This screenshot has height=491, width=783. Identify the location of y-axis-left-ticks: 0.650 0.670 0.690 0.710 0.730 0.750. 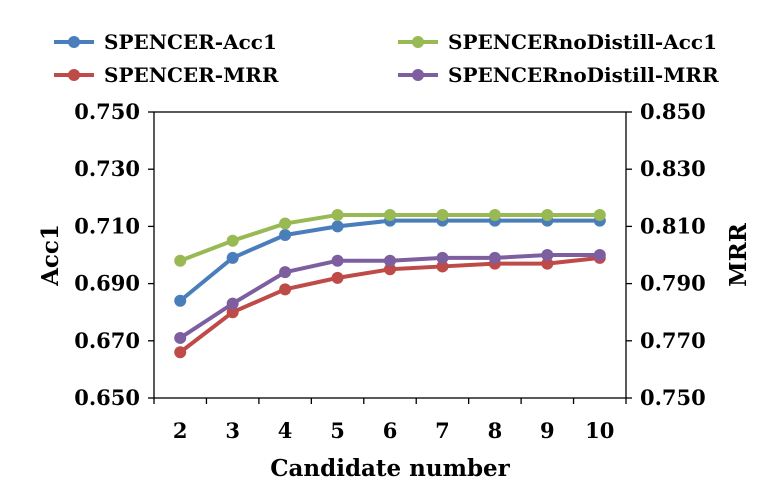
(114, 254).